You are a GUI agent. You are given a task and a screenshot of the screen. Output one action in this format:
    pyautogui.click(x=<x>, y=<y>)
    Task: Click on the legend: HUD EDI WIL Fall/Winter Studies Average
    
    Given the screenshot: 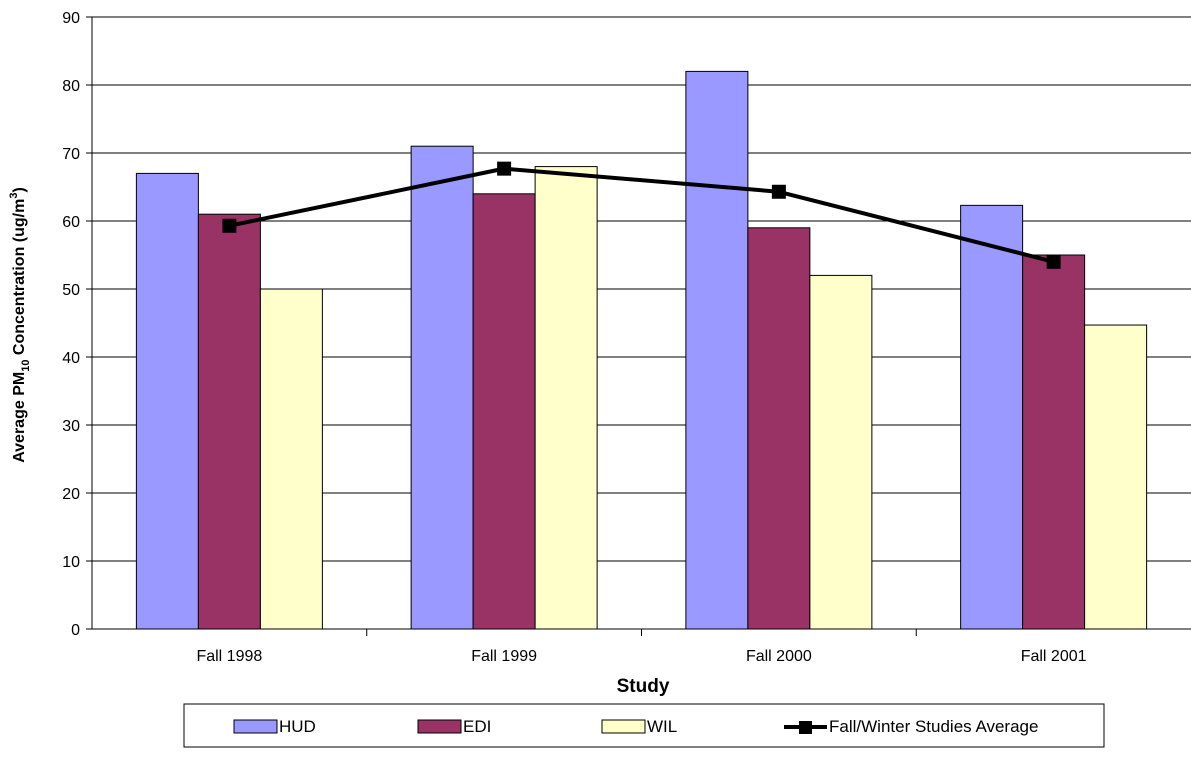 What is the action you would take?
    pyautogui.click(x=644, y=725)
    